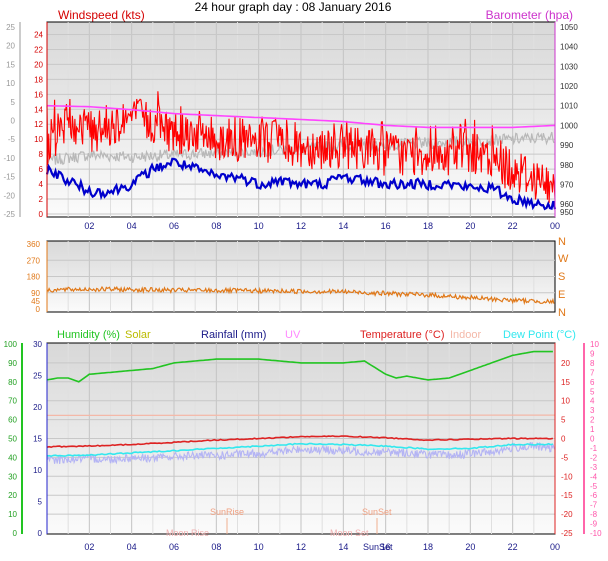 This screenshot has height=561, width=608. I want to click on temperature-axis: -25 -20 -15 -10 -5 0 5 10 15 20, so click(567, 448).